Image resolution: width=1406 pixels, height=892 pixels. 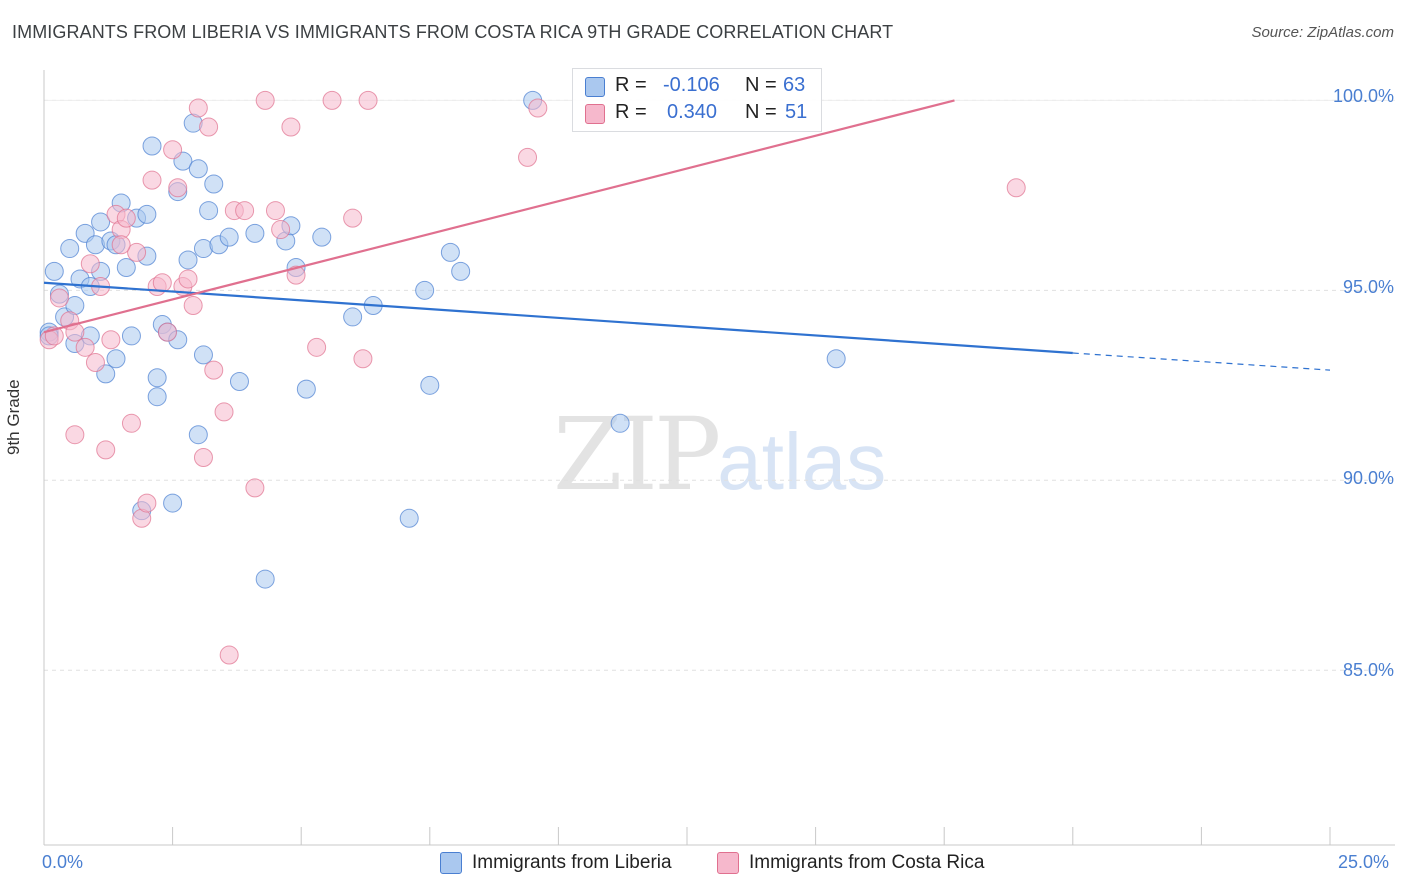 What do you see at coordinates (1368, 287) in the screenshot?
I see `y-tick-label-95: 95.0%` at bounding box center [1368, 287].